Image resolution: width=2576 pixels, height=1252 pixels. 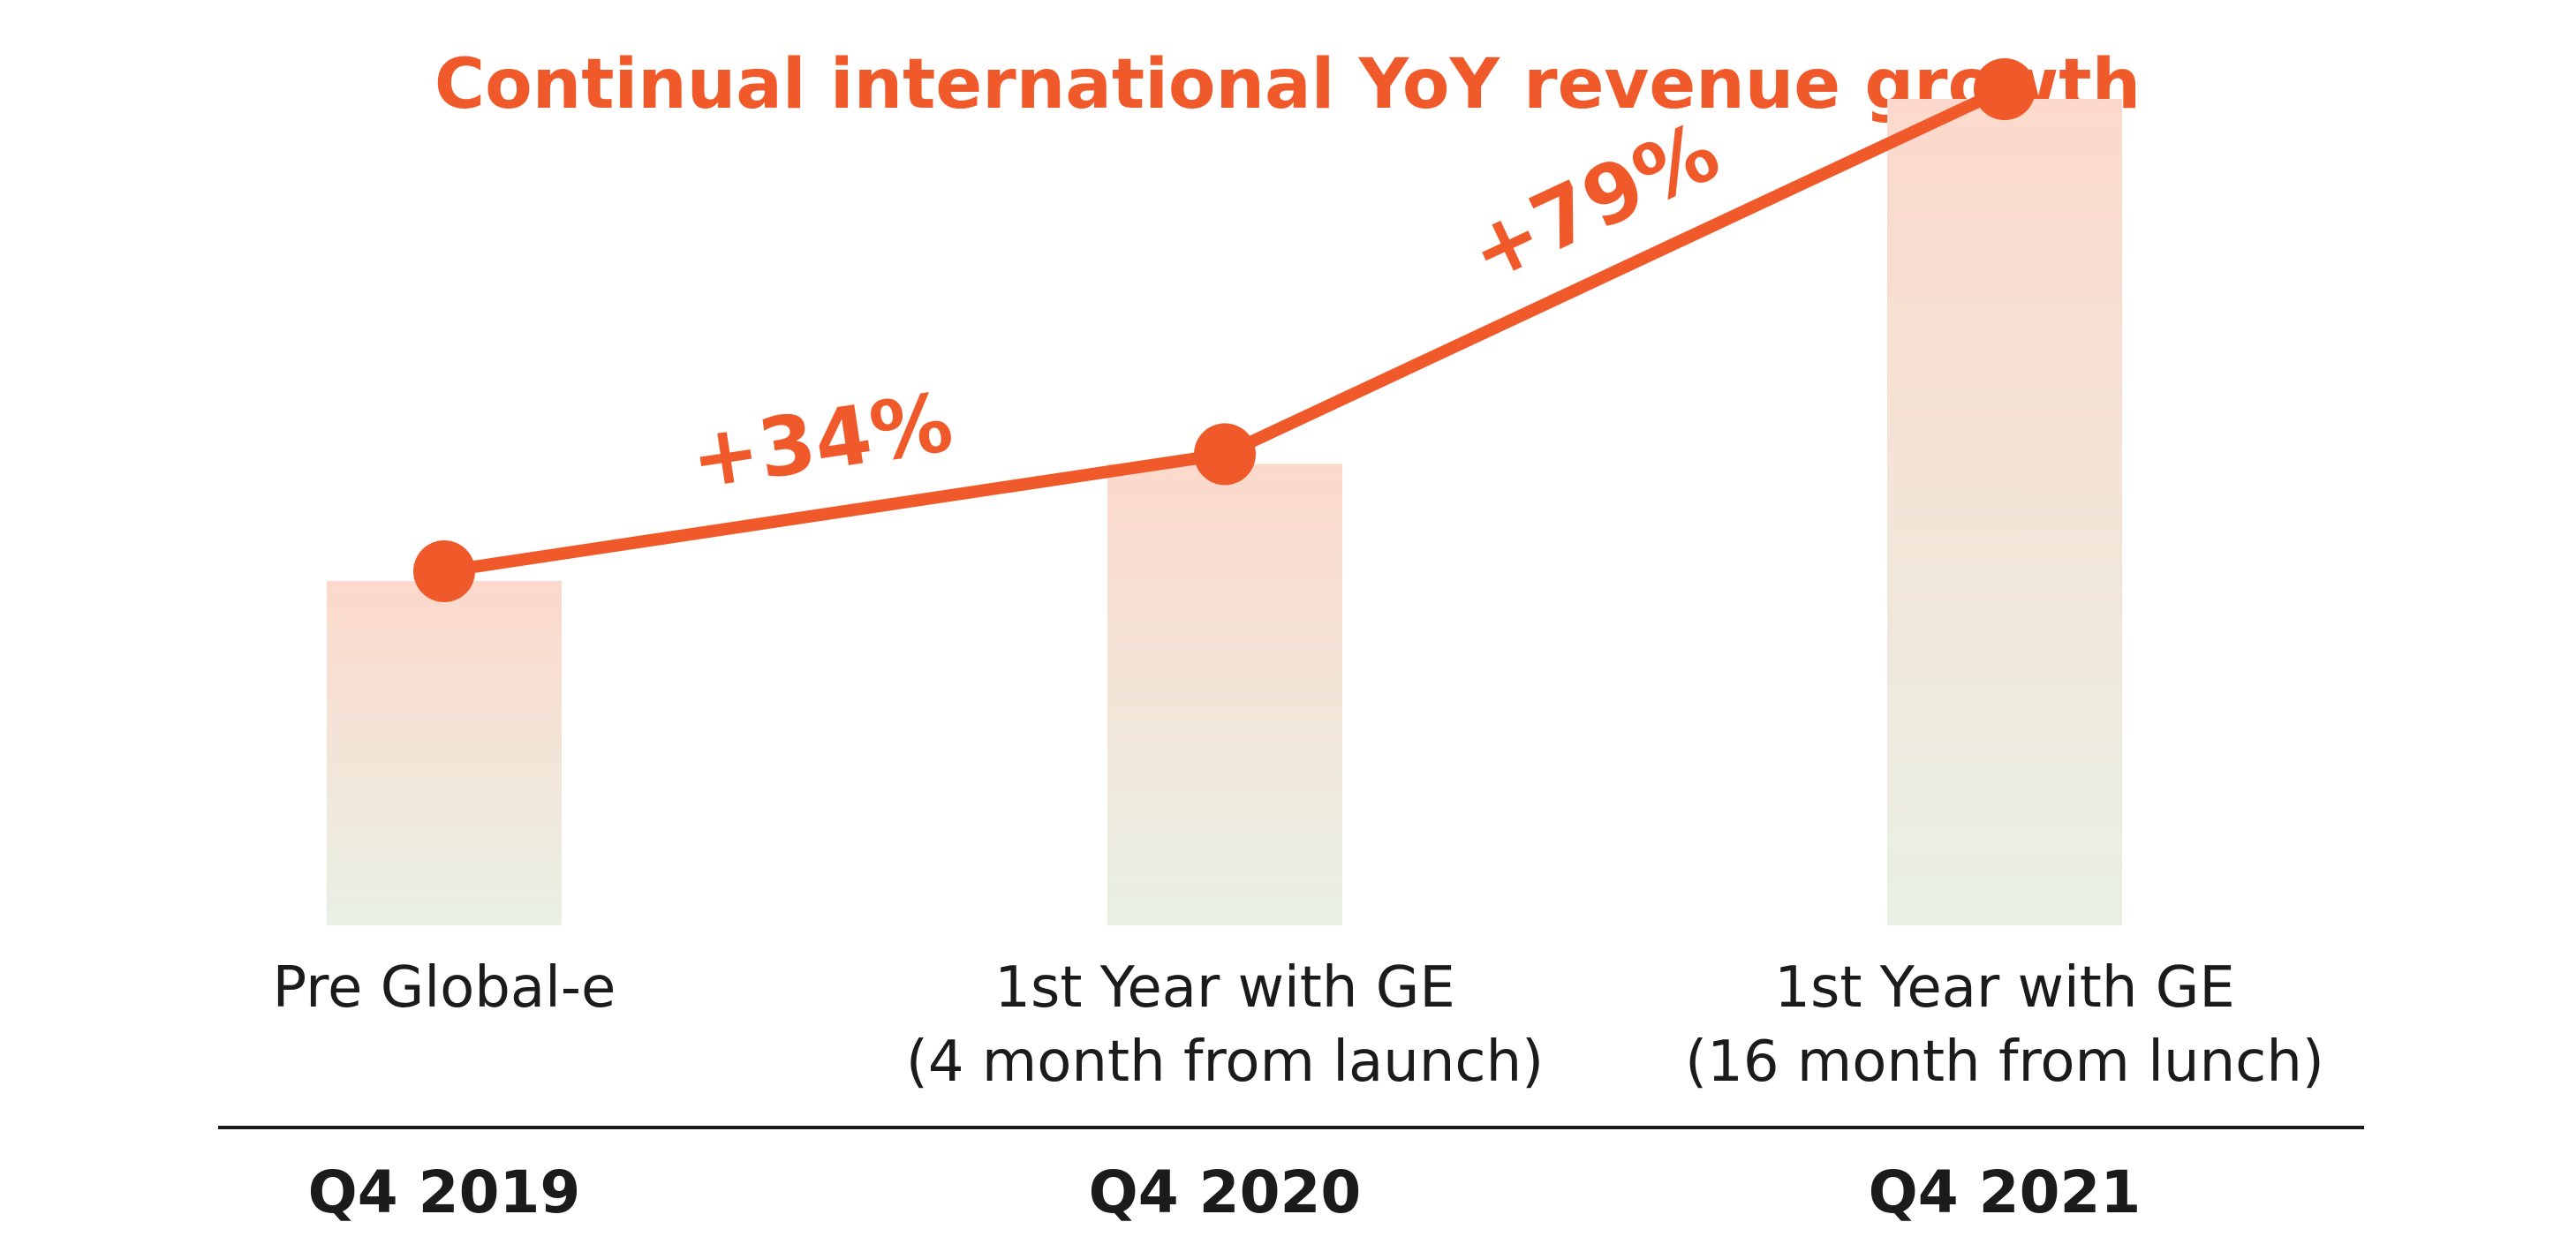 What do you see at coordinates (1594, 202) in the screenshot?
I see `growth-label-2: +79%` at bounding box center [1594, 202].